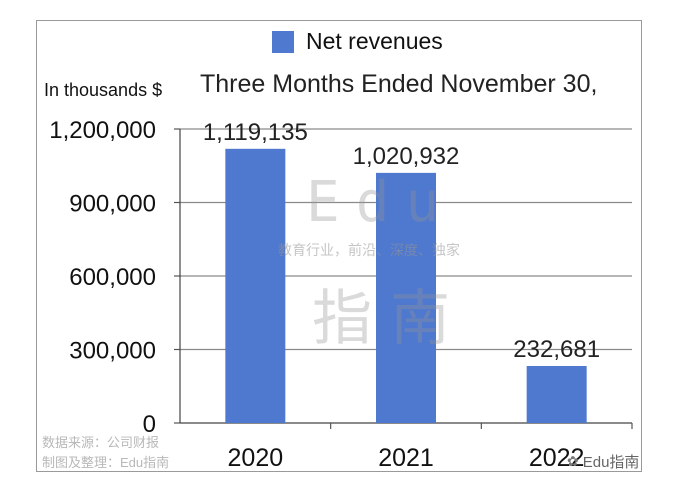 The height and width of the screenshot is (492, 678). I want to click on watermark-tagline: 教育行业，前沿、深度、独家, so click(369, 250).